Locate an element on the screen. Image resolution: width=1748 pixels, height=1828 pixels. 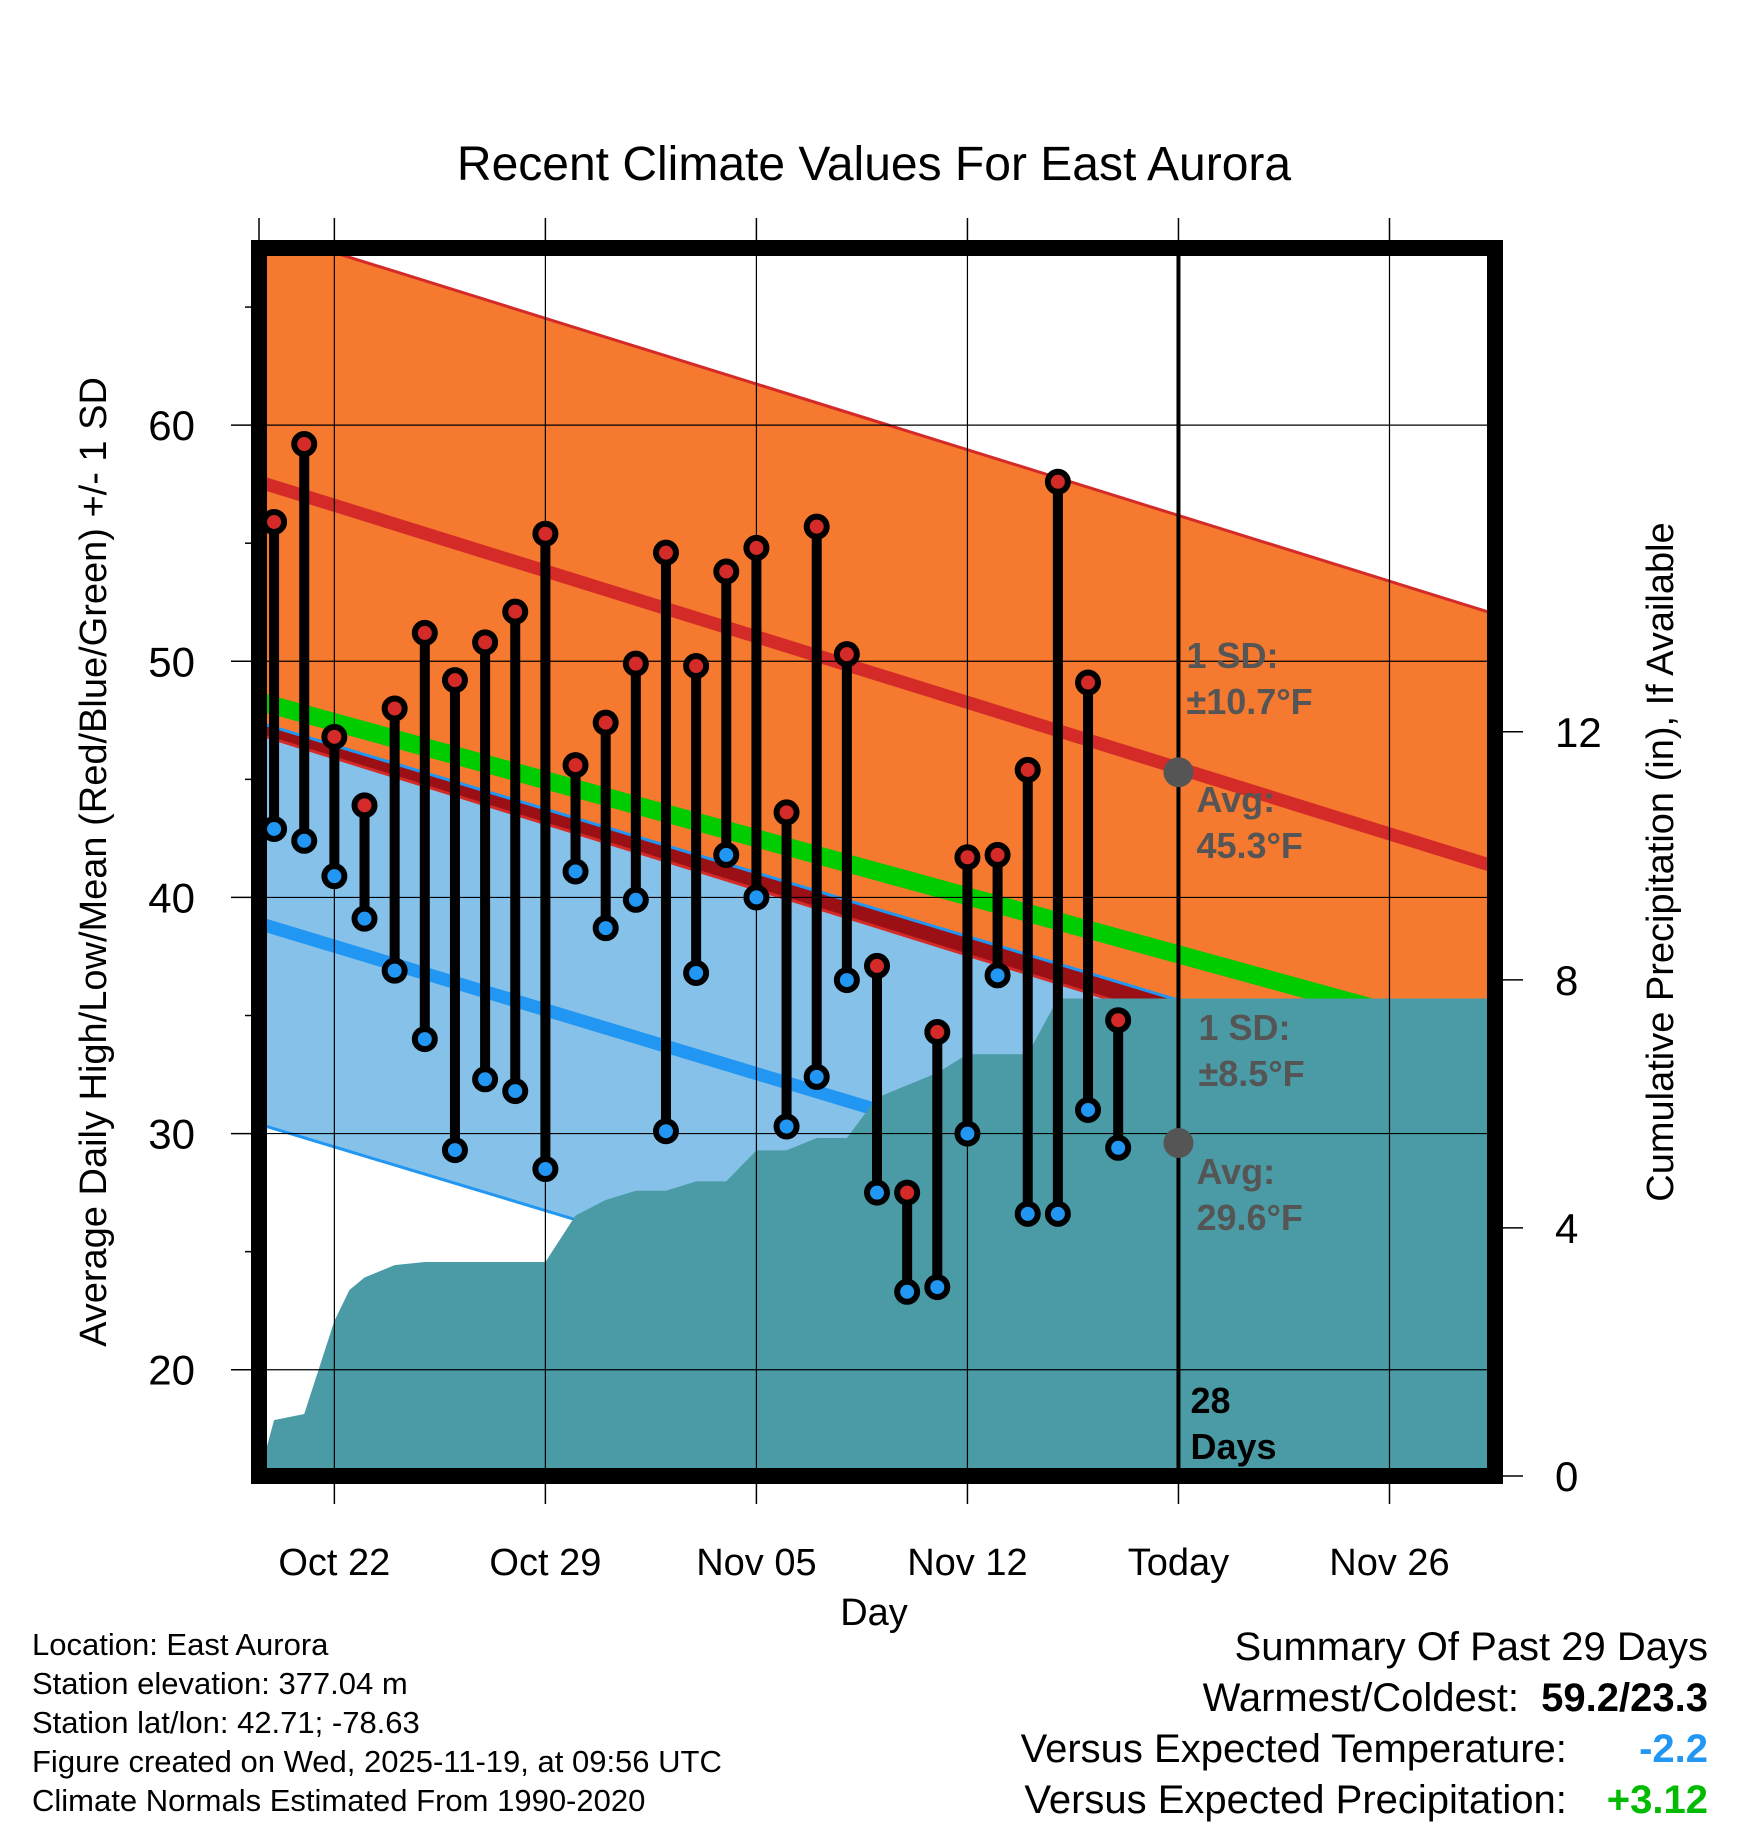
y2-tick-label: 12 is located at coordinates (1578, 732).